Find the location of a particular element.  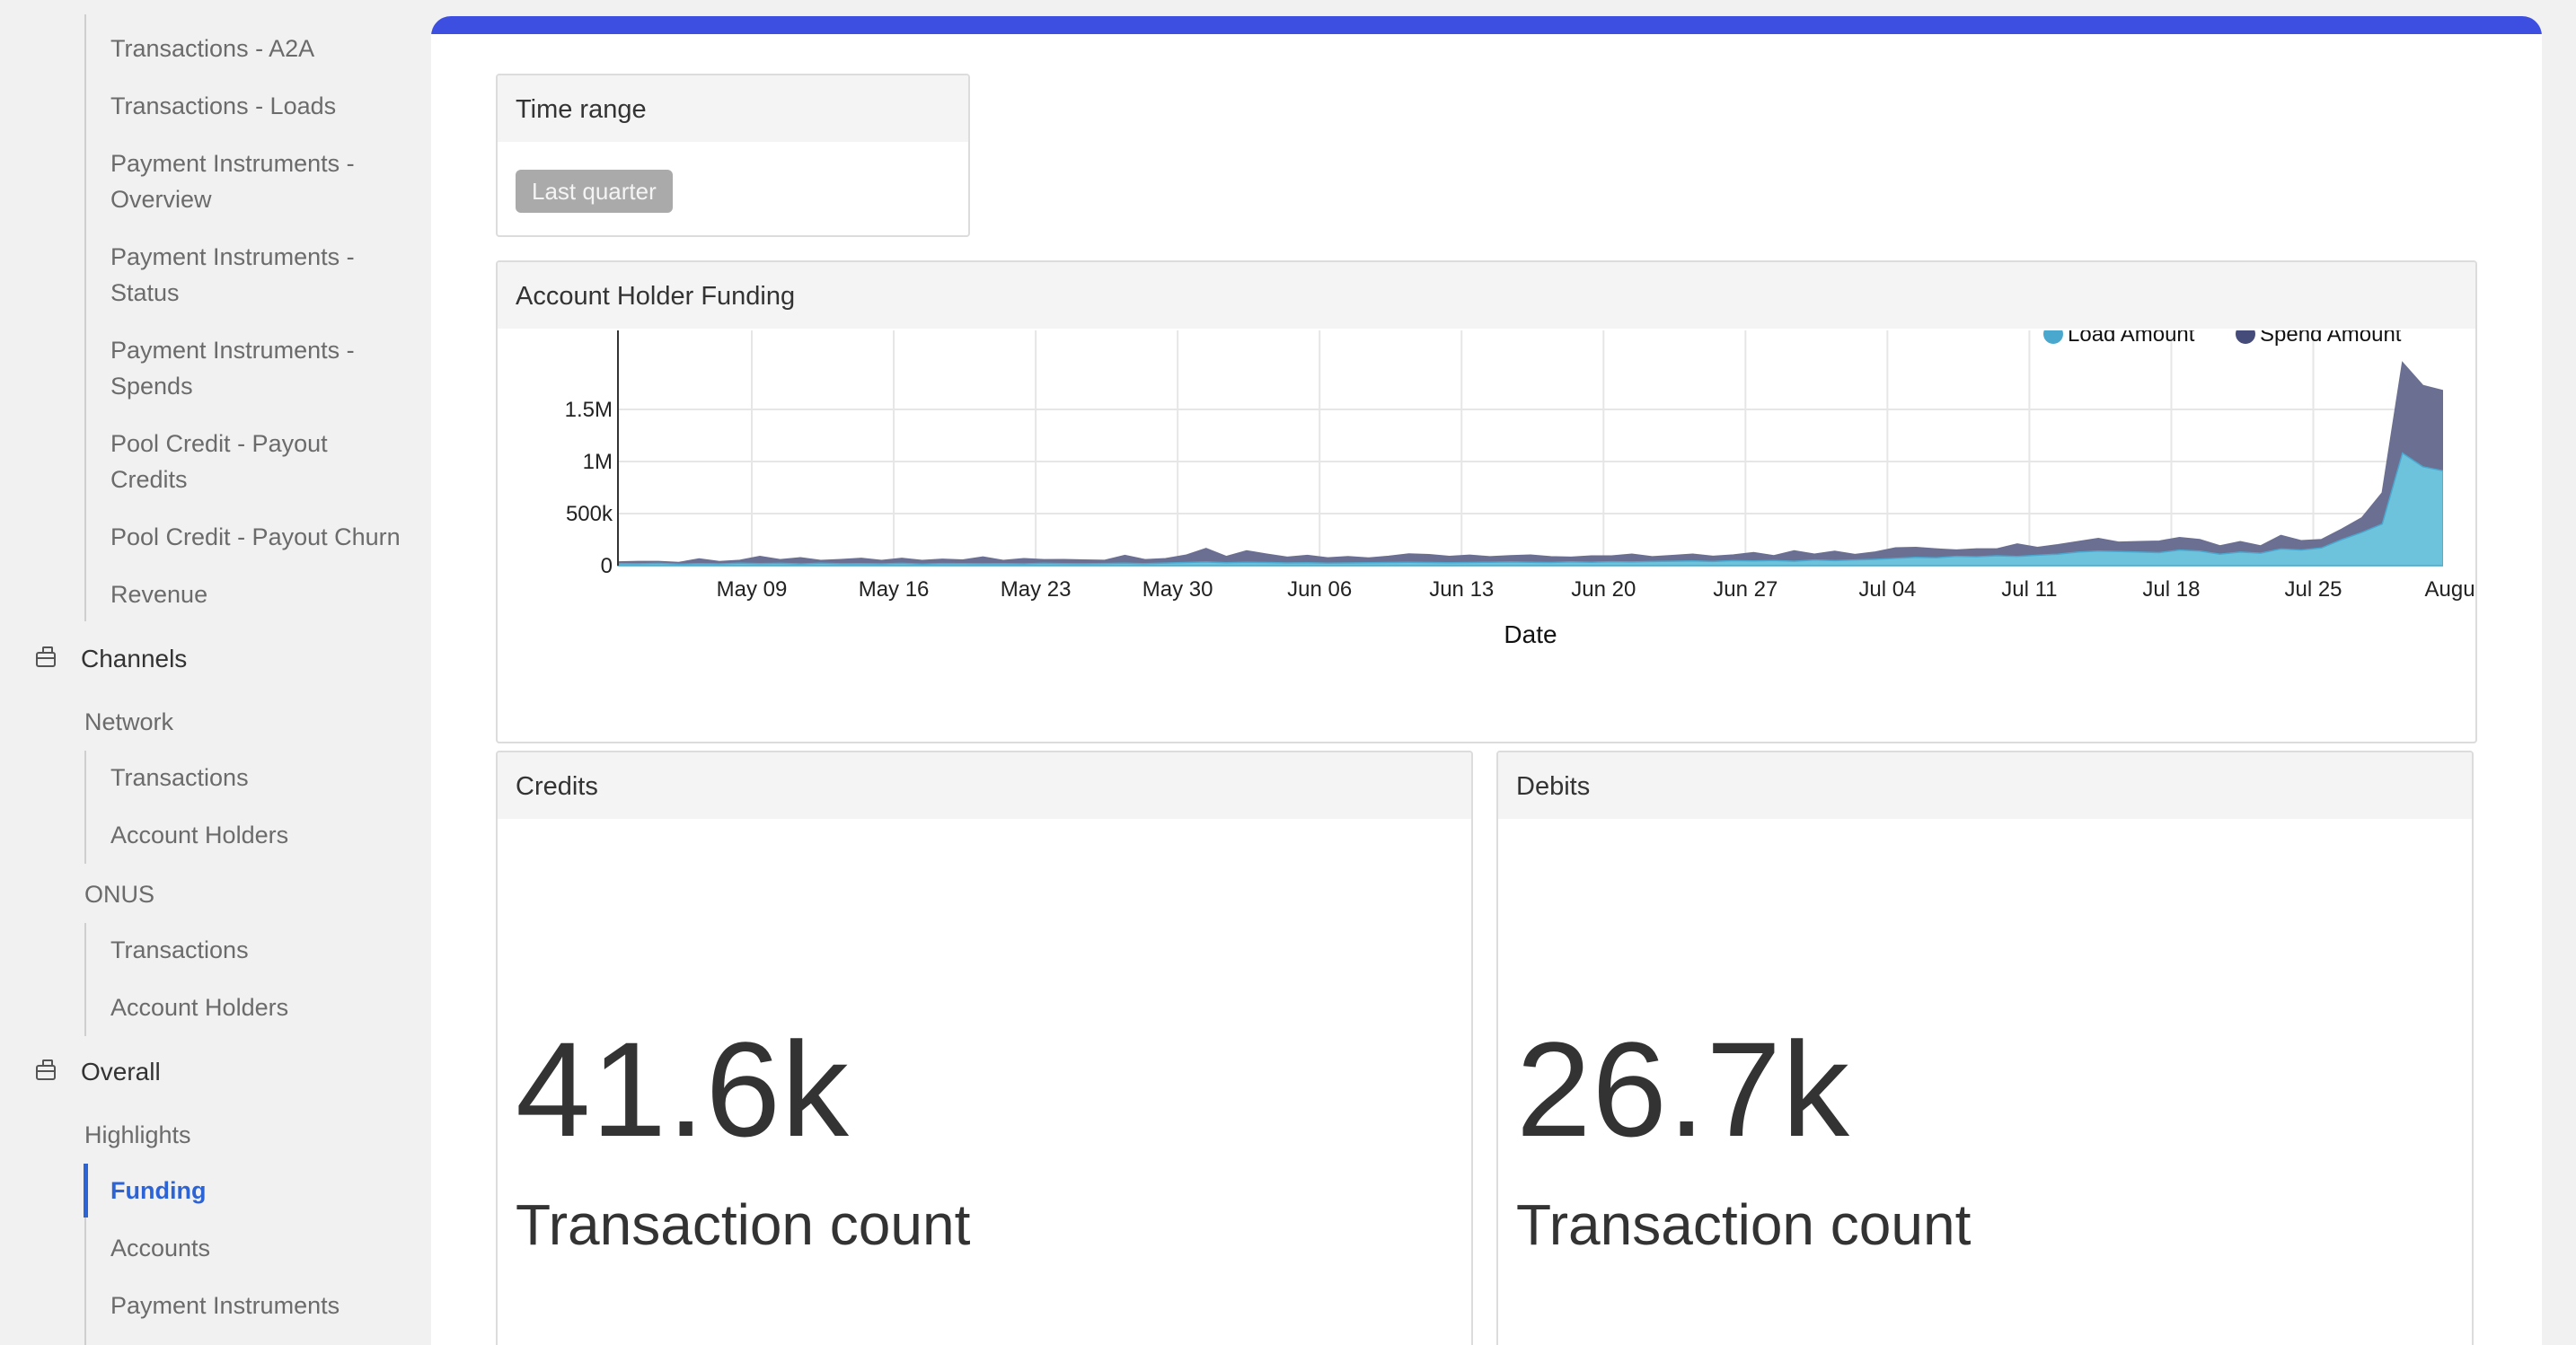

nav-item-pool-credit-payout-credits: Pool Credit - Payout Credits is located at coordinates (219, 461).